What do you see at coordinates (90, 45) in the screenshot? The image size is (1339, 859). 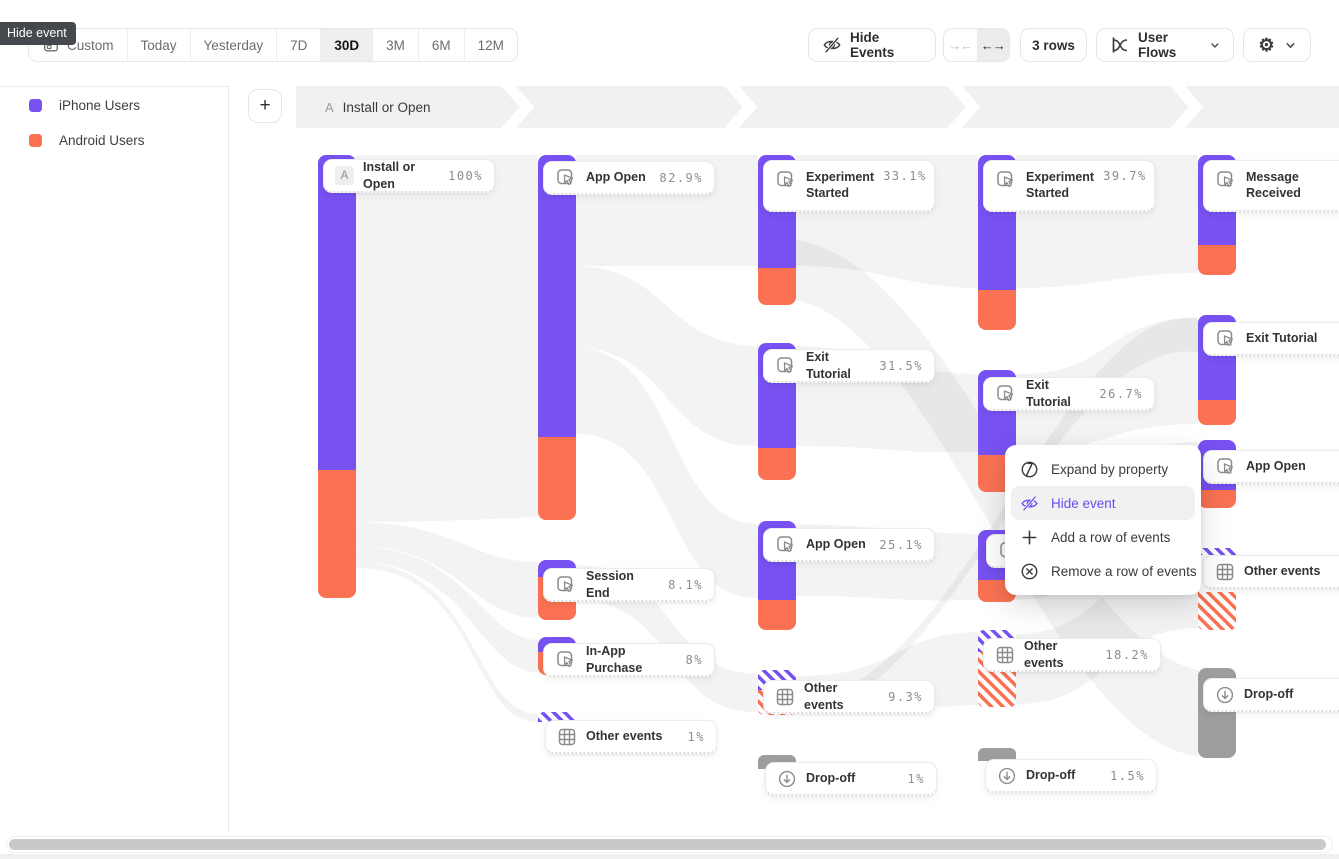 I see `date-tab-label: Custom` at bounding box center [90, 45].